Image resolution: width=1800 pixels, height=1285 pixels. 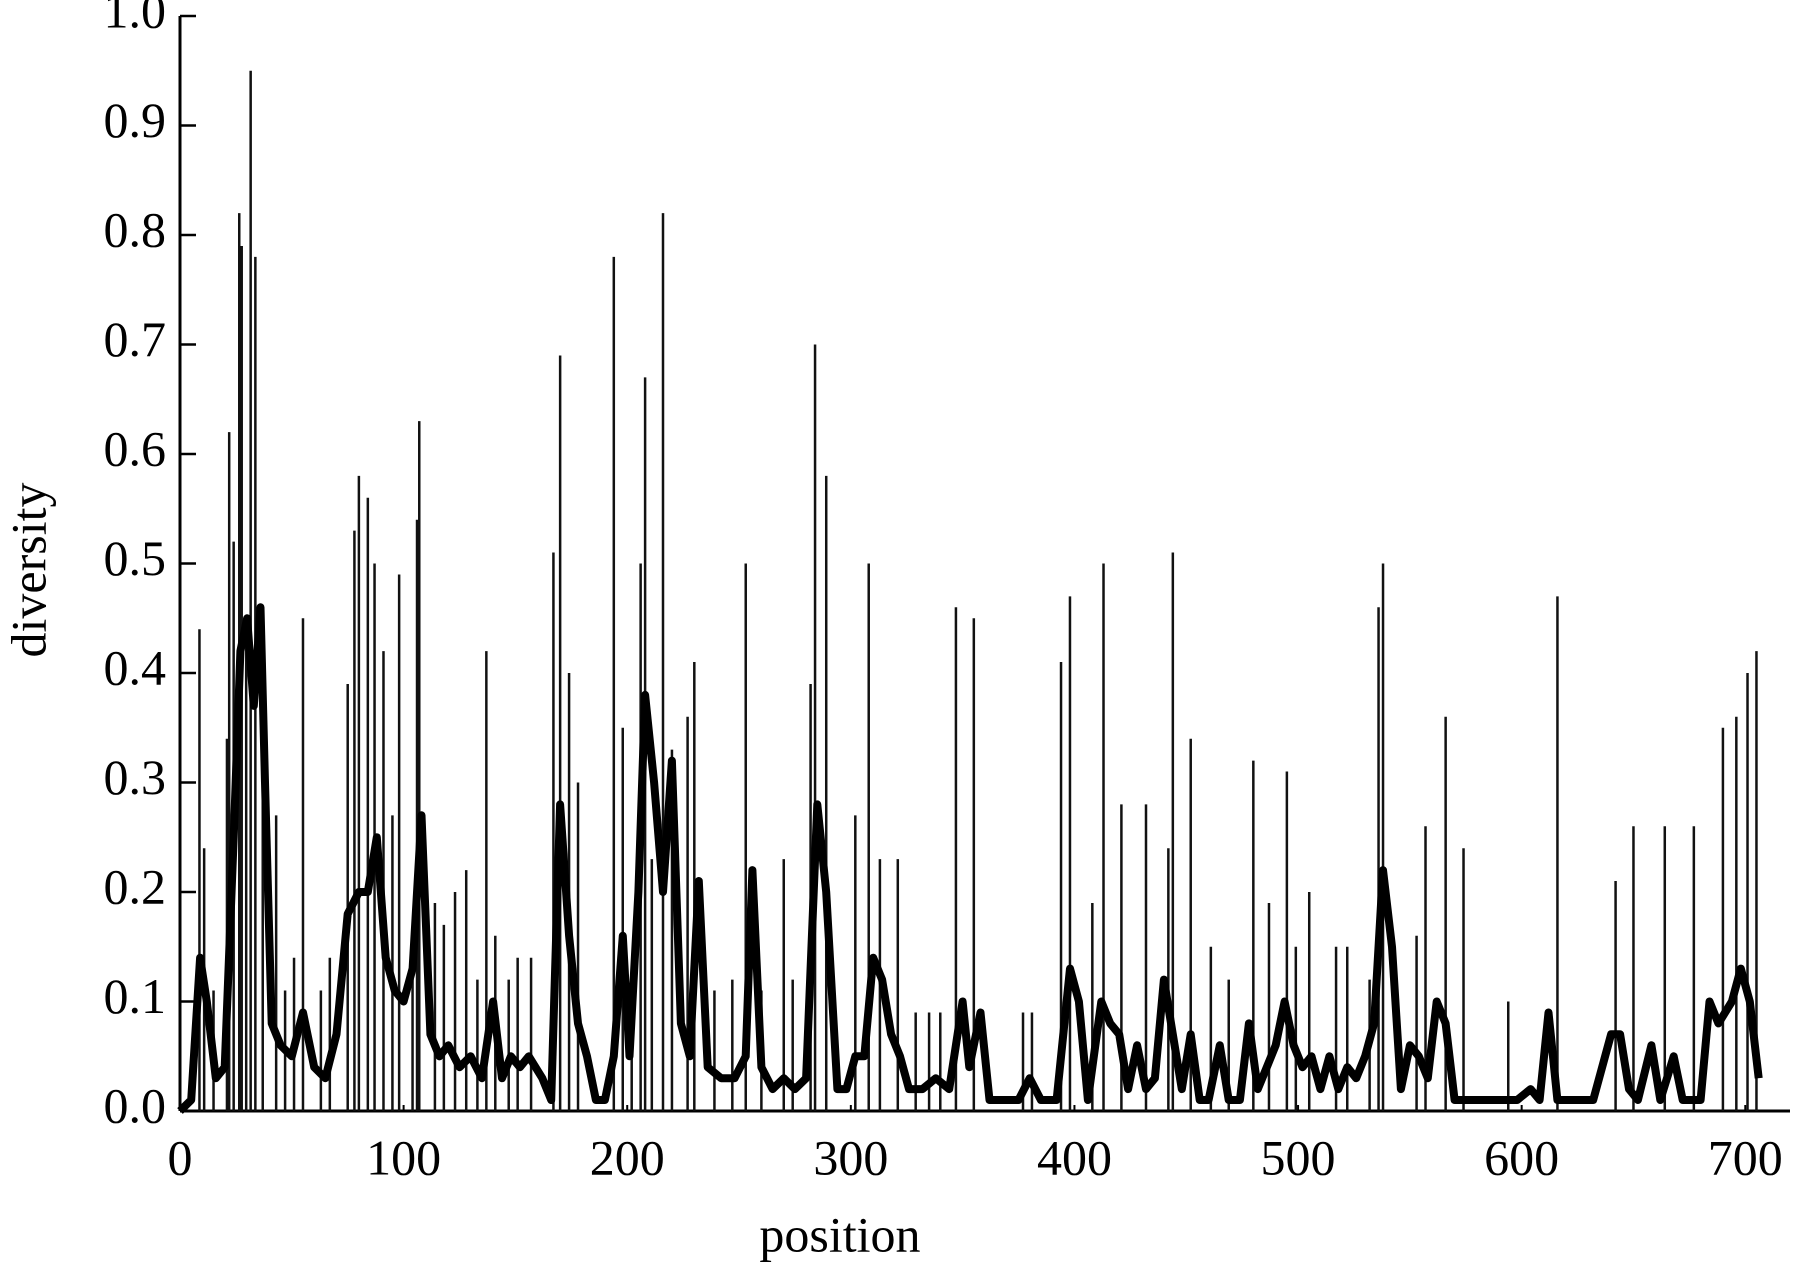 What do you see at coordinates (135, 229) in the screenshot?
I see `y-tick-label: 0.8` at bounding box center [135, 229].